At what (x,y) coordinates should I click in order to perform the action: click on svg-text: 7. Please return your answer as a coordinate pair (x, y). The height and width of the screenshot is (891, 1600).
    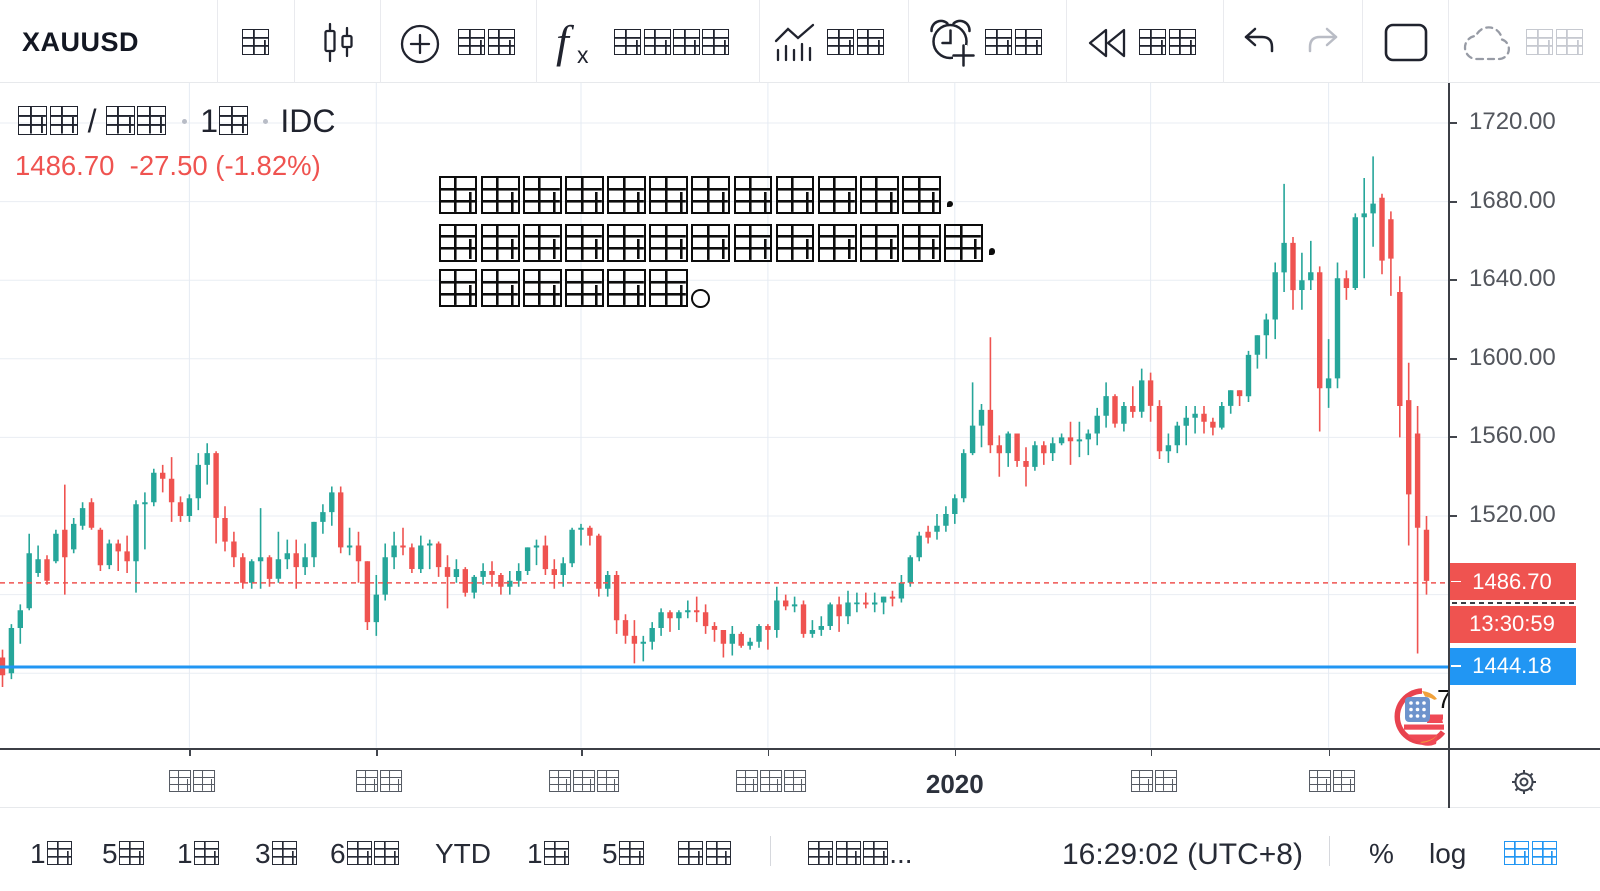
    Looking at the image, I should click on (1443, 701).